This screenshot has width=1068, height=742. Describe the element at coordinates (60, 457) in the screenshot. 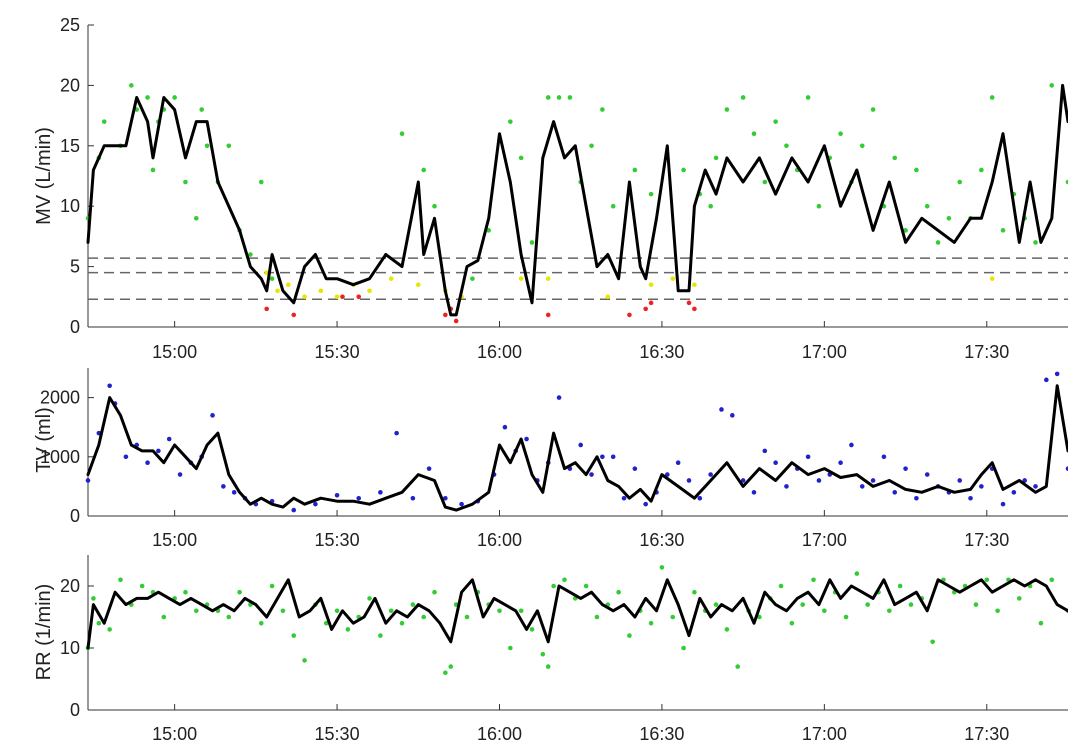

I see `y-tick-label: 1000` at that location.